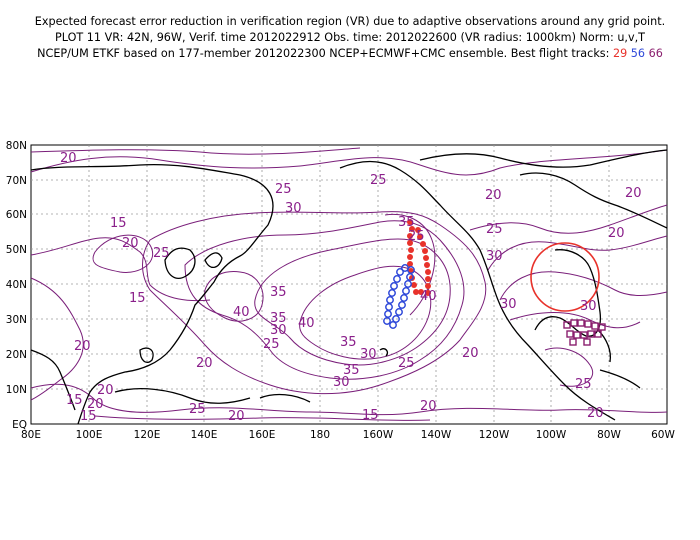 The width and height of the screenshot is (700, 540). I want to click on lat-label: 60N, so click(16, 215).